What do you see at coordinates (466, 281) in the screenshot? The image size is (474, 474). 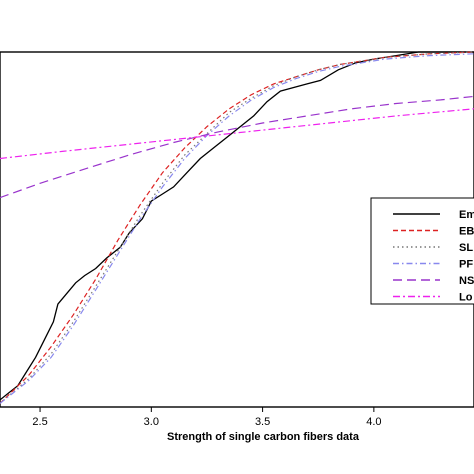 I see `legend-label-ns: NS` at bounding box center [466, 281].